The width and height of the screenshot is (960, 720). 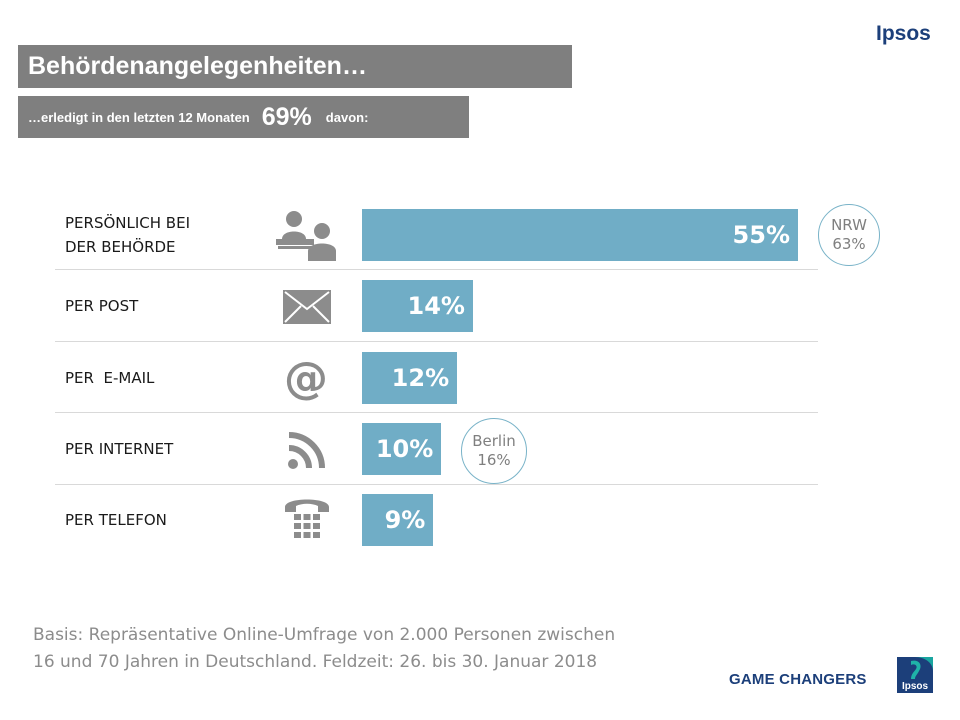 I want to click on category-label-line: PER TELEFON, so click(x=116, y=520).